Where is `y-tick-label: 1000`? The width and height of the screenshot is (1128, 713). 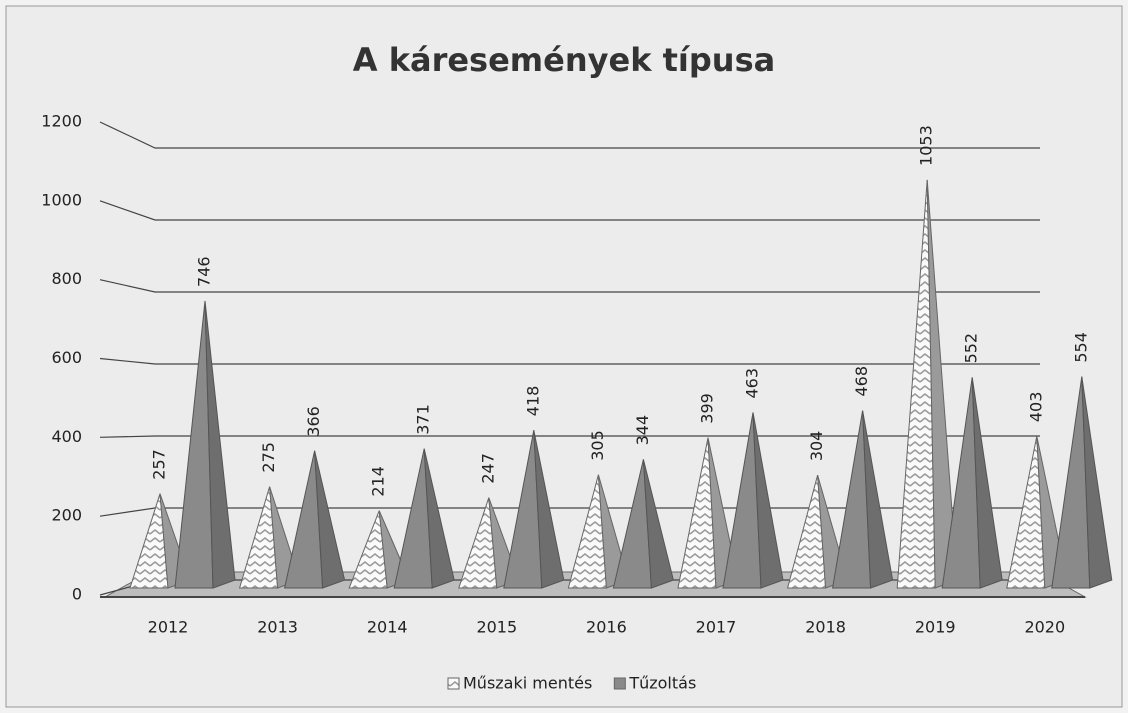
y-tick-label: 1000 is located at coordinates (61, 199).